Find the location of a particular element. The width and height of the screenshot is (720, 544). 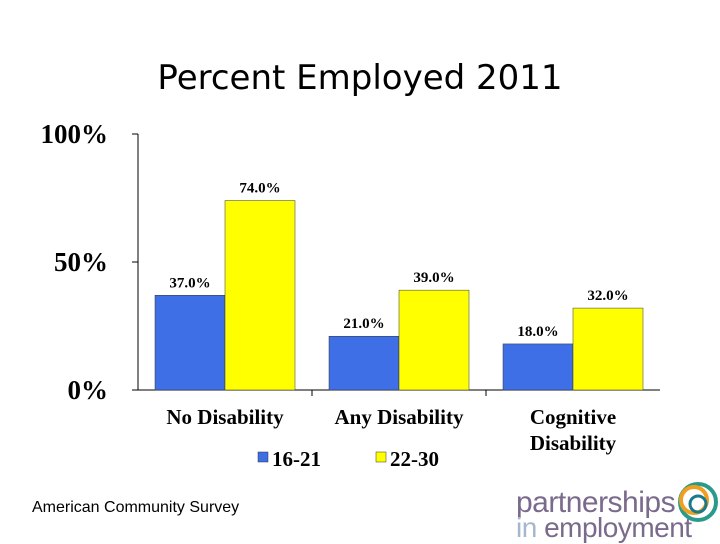

x-tick-label: Any Disability is located at coordinates (399, 417).